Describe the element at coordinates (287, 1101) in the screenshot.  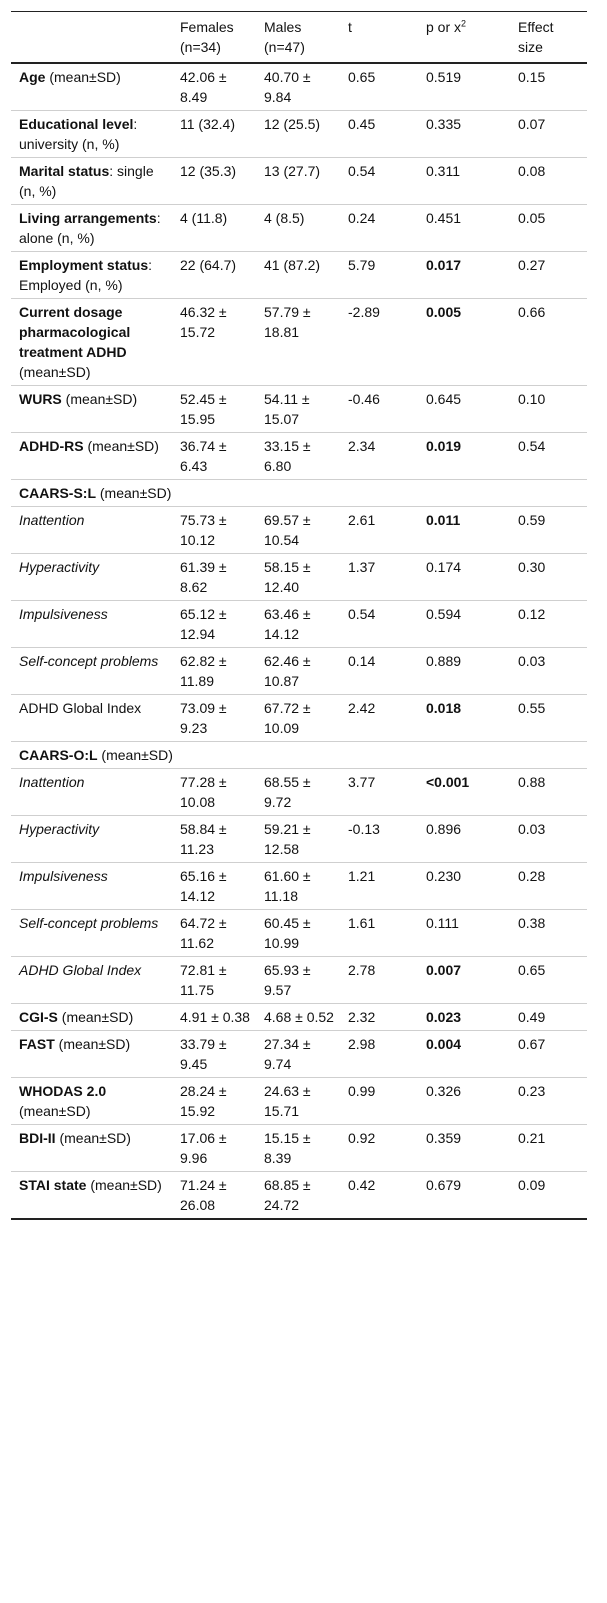
I see `males-value: 24.63 ± 15.71` at that location.